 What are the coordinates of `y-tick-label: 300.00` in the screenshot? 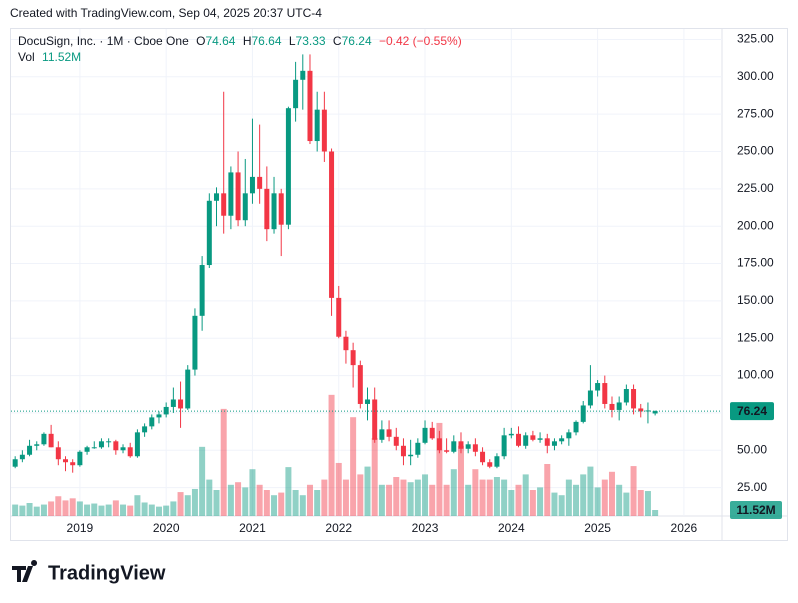 It's located at (755, 76).